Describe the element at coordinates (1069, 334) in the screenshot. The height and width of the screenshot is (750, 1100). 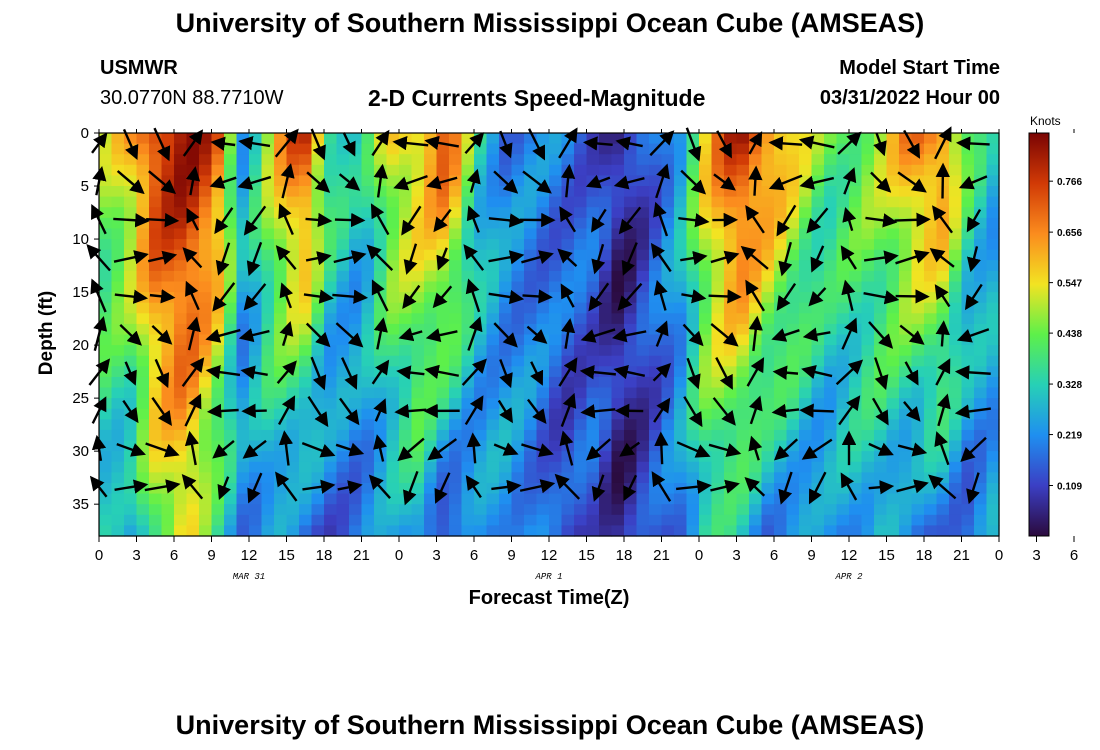
I see `colorbar-tick-label: 0.438` at that location.